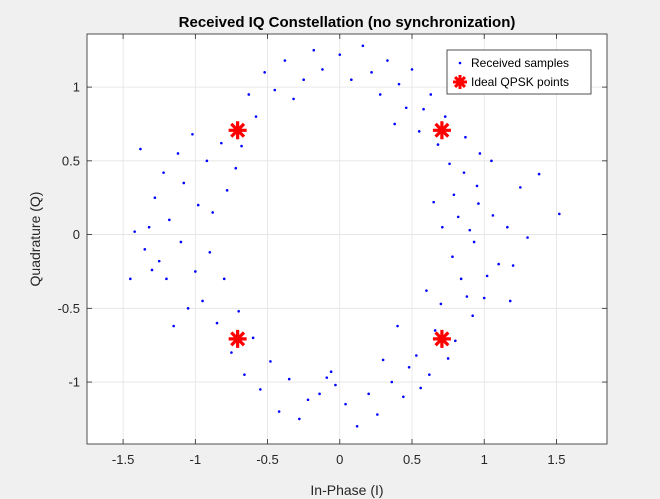 This screenshot has height=499, width=660. Describe the element at coordinates (35, 239) in the screenshot. I see `y-axis-label: Quadrature (Q)` at that location.